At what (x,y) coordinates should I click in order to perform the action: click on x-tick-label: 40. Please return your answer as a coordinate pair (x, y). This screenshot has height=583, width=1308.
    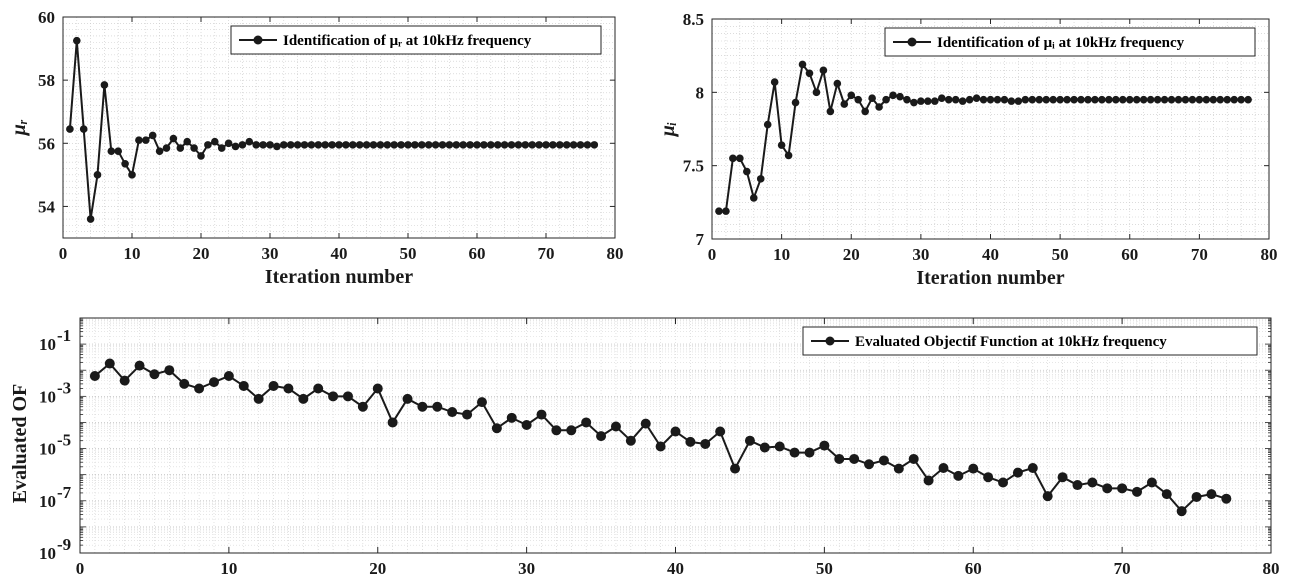
    Looking at the image, I should click on (990, 254).